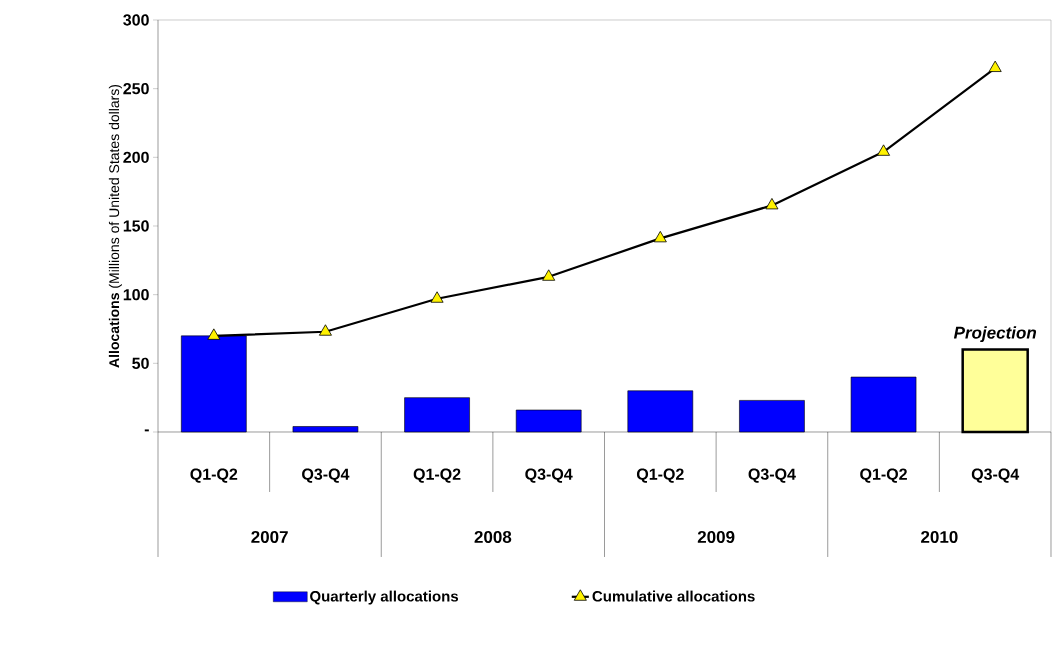 The width and height of the screenshot is (1055, 647). What do you see at coordinates (995, 334) in the screenshot?
I see `annotation: Projection` at bounding box center [995, 334].